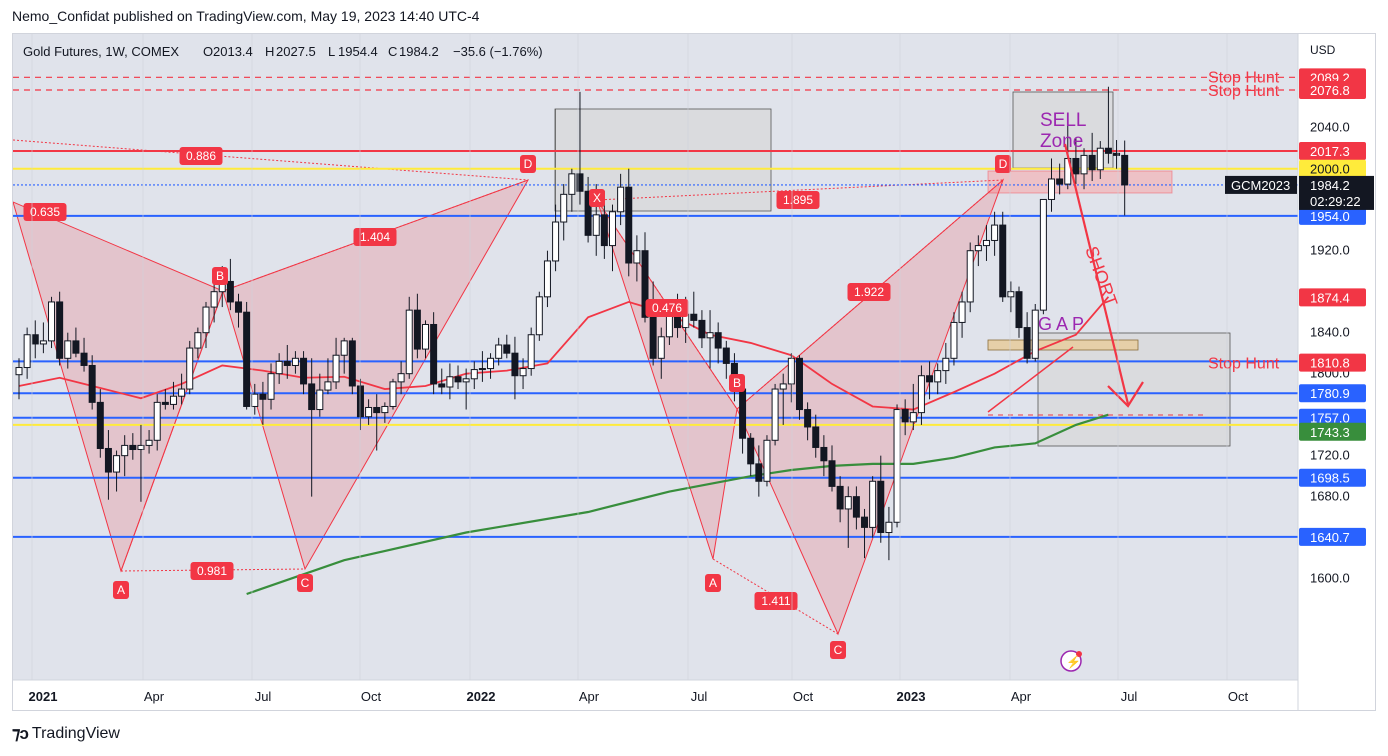  I want to click on price-badge-label-1: 2076.8, so click(1330, 90).